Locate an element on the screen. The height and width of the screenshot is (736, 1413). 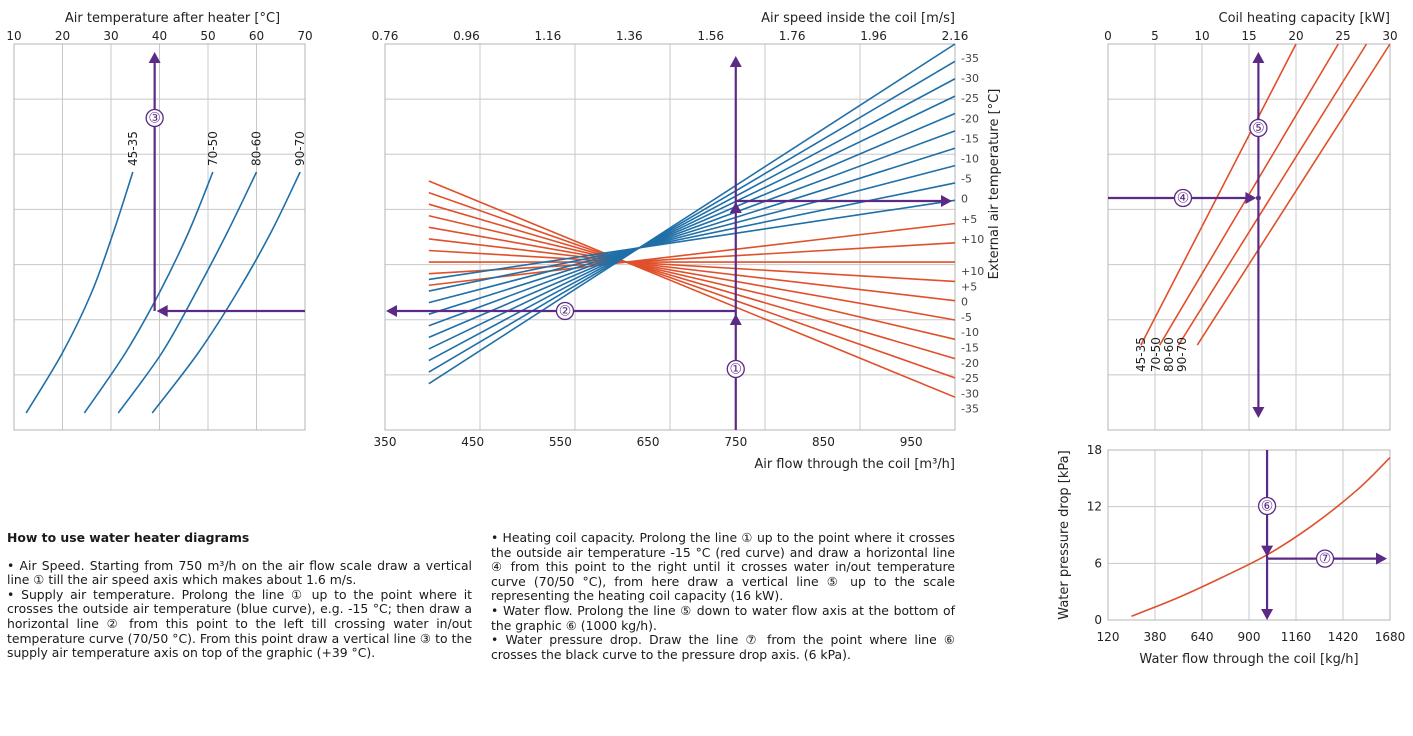
red-line--30 is located at coordinates (692, 285).